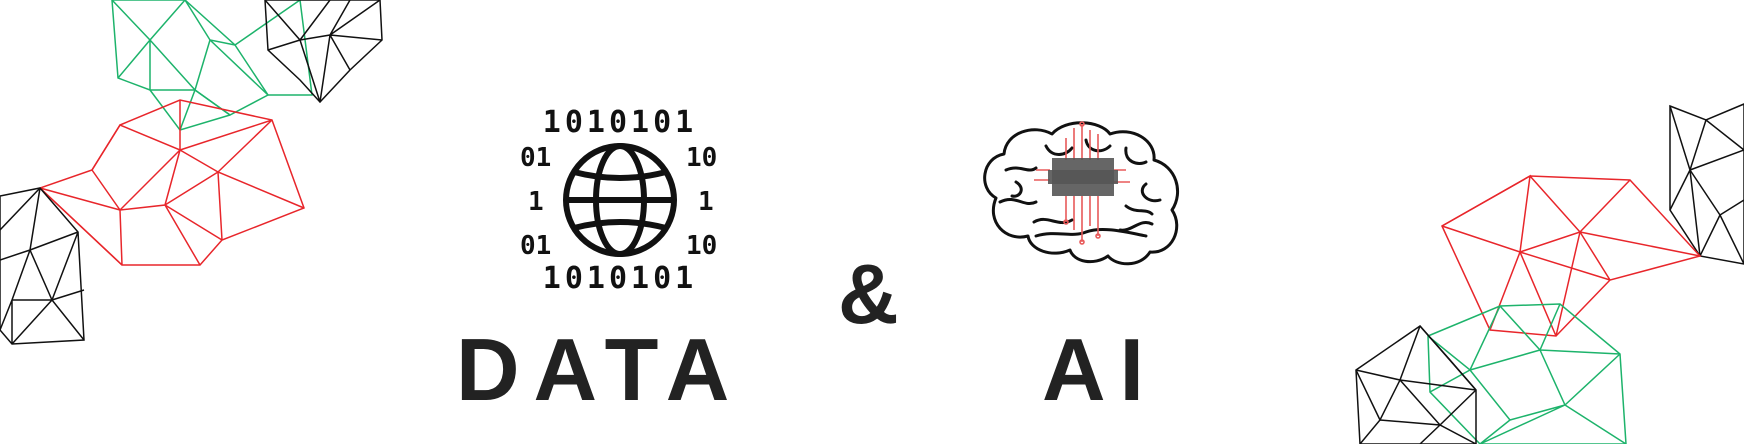 Image resolution: width=1744 pixels, height=444 pixels. What do you see at coordinates (1082, 183) in the screenshot?
I see `circuit-traces` at bounding box center [1082, 183].